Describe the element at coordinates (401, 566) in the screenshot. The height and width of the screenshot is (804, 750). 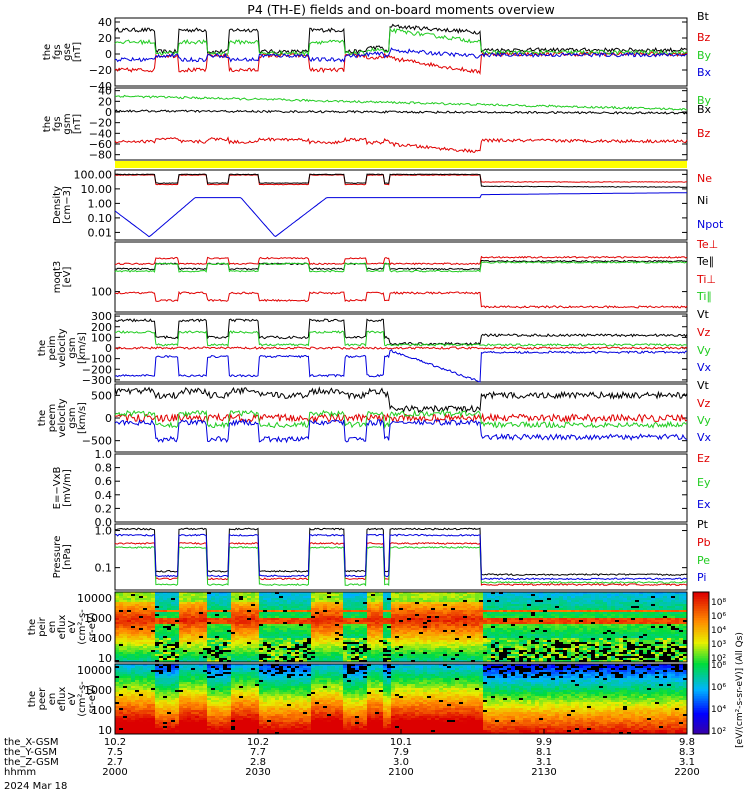
I see `series-line-Pe` at that location.